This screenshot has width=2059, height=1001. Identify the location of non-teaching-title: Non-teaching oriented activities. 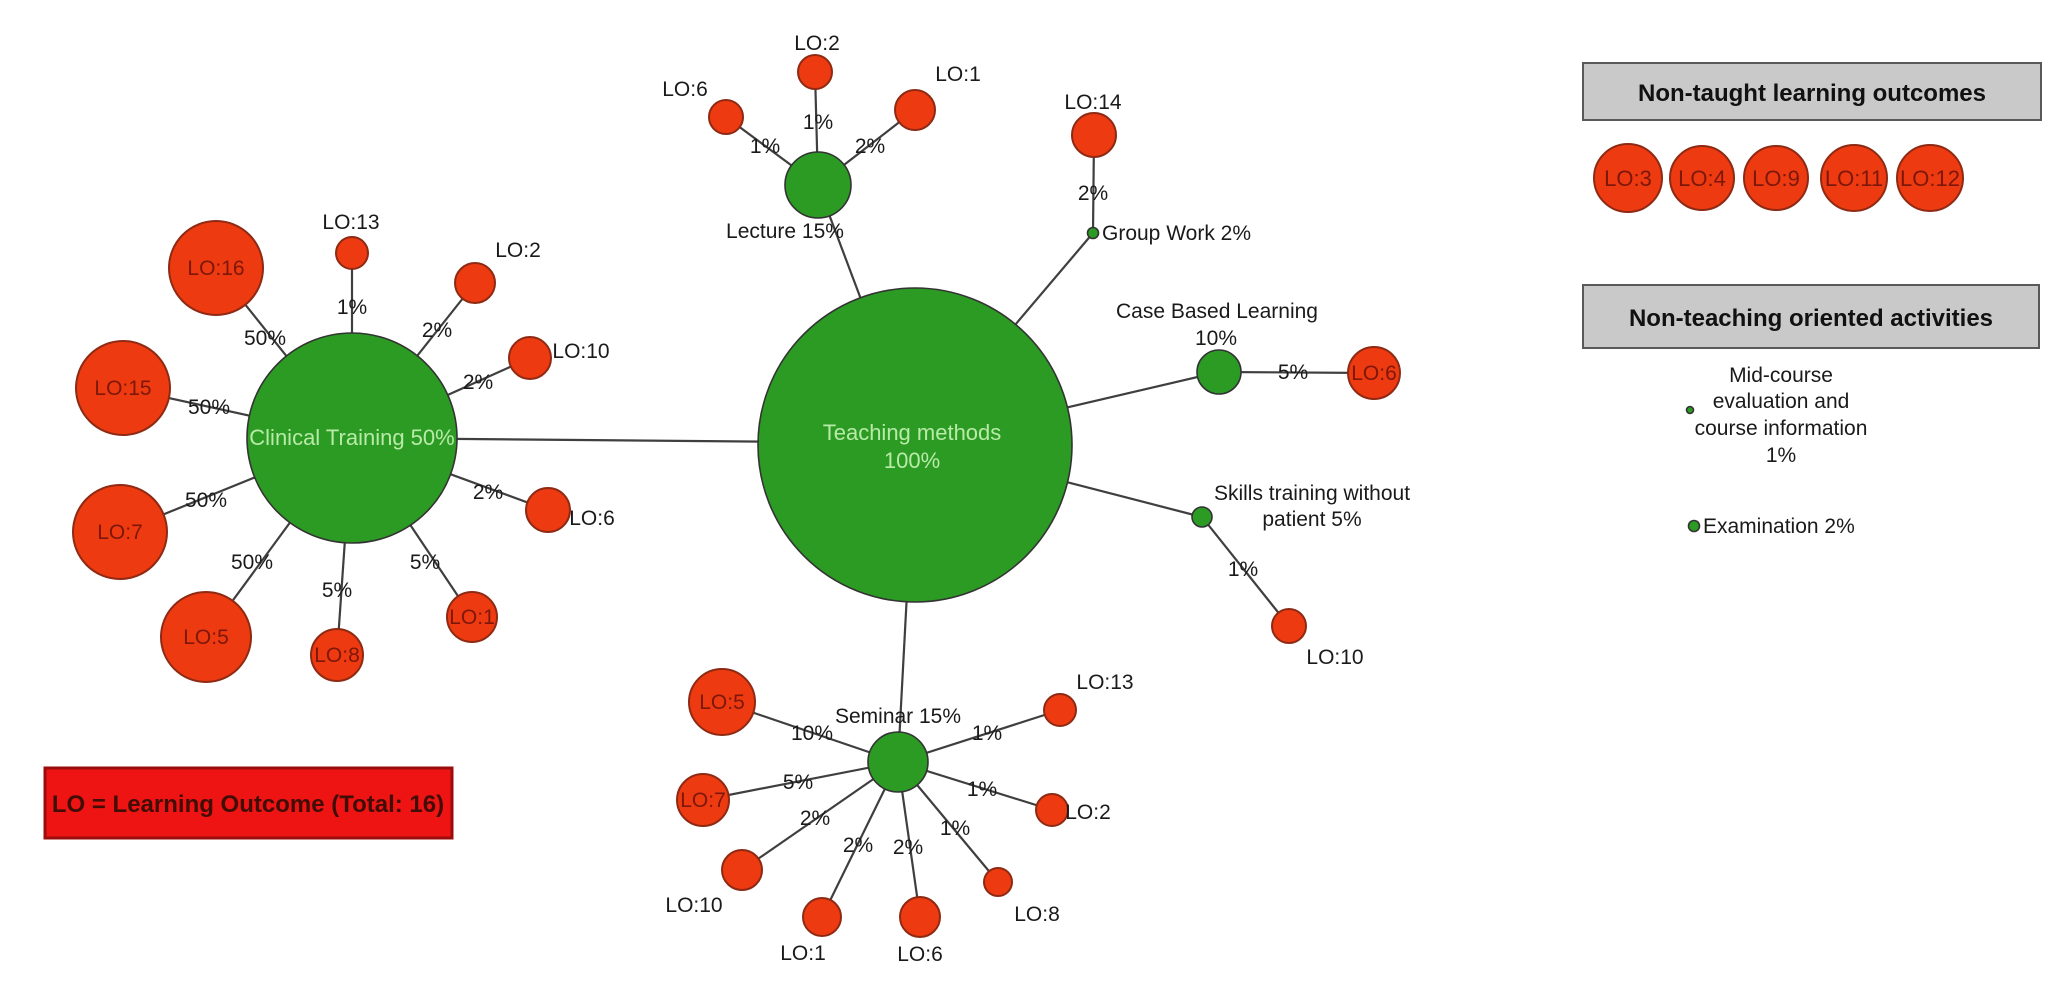
(1811, 318).